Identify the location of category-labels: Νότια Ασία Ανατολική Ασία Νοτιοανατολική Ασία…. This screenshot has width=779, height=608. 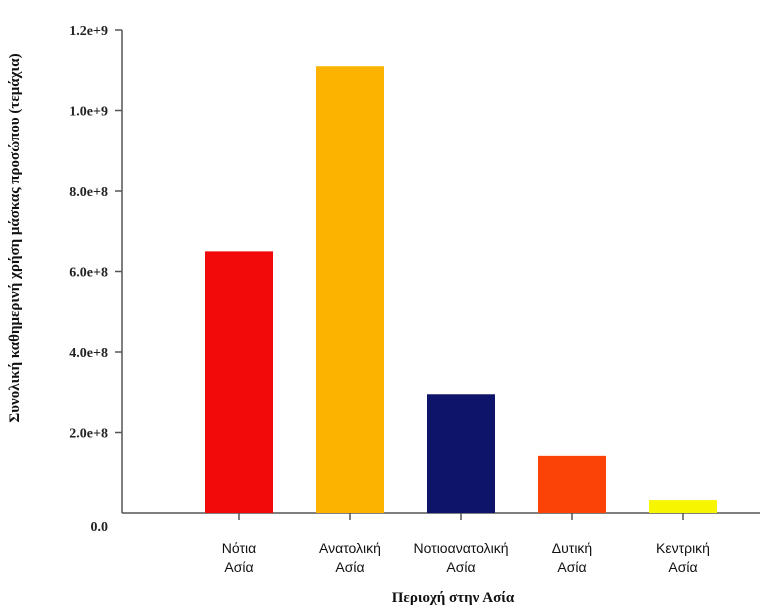
(466, 557).